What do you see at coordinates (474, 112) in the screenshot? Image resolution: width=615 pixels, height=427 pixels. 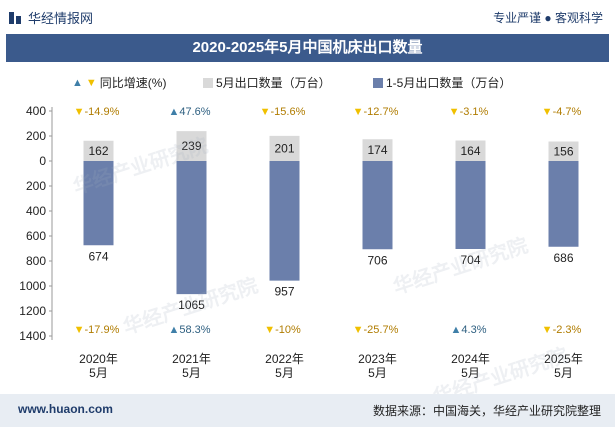 I see `growth-value: -3.1%` at bounding box center [474, 112].